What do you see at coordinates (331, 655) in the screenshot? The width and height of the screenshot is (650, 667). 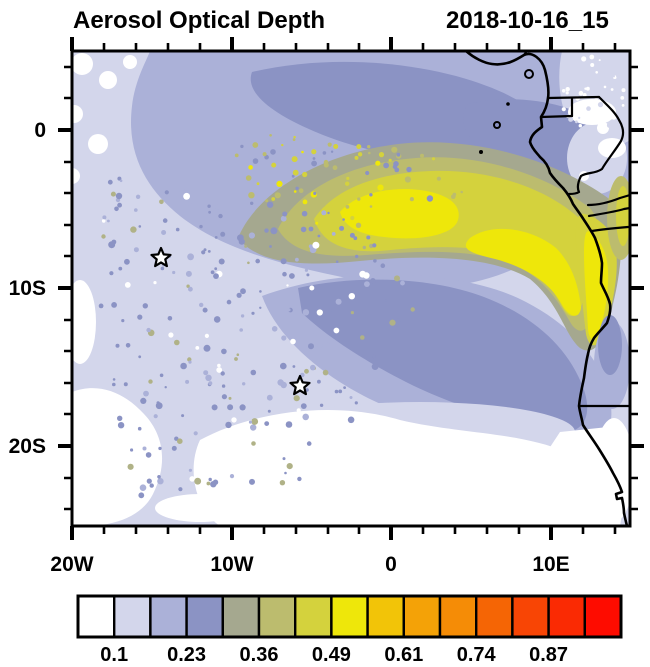 I see `colorbar-label: 0.49` at bounding box center [331, 655].